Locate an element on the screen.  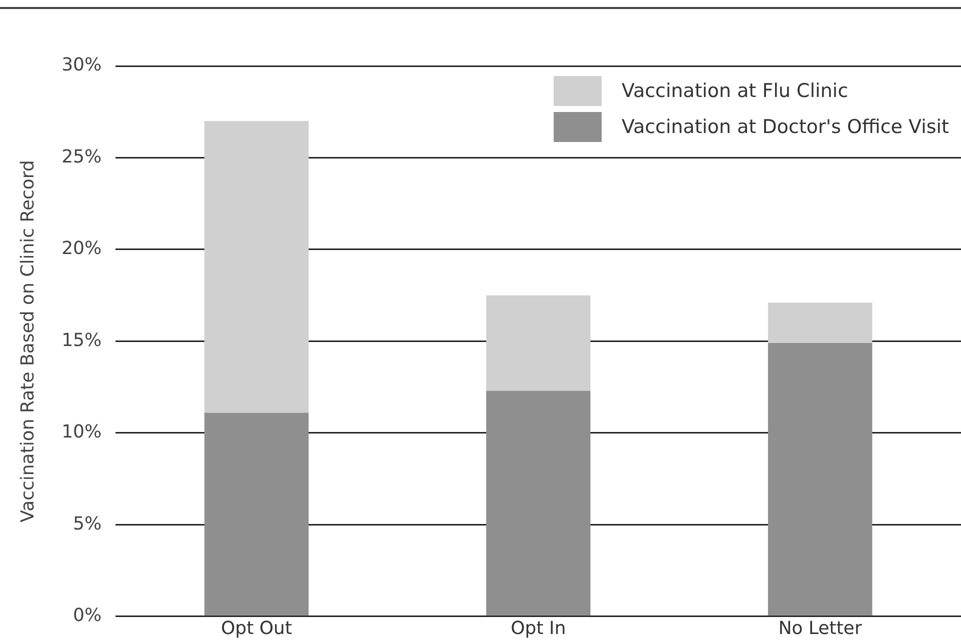
y-tick-label: 0% is located at coordinates (87, 615).